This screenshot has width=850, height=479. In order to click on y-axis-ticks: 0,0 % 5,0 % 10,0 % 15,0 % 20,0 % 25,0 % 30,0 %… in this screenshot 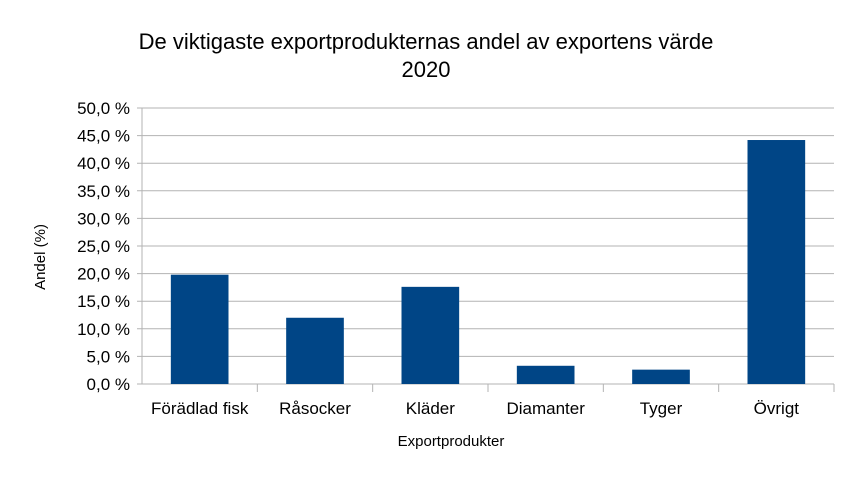, I will do `click(103, 246)`.